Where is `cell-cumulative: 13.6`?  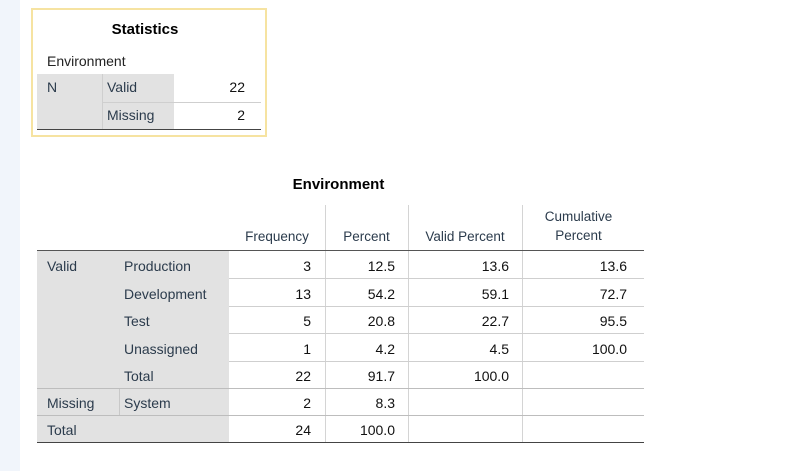 cell-cumulative: 13.6 is located at coordinates (613, 266).